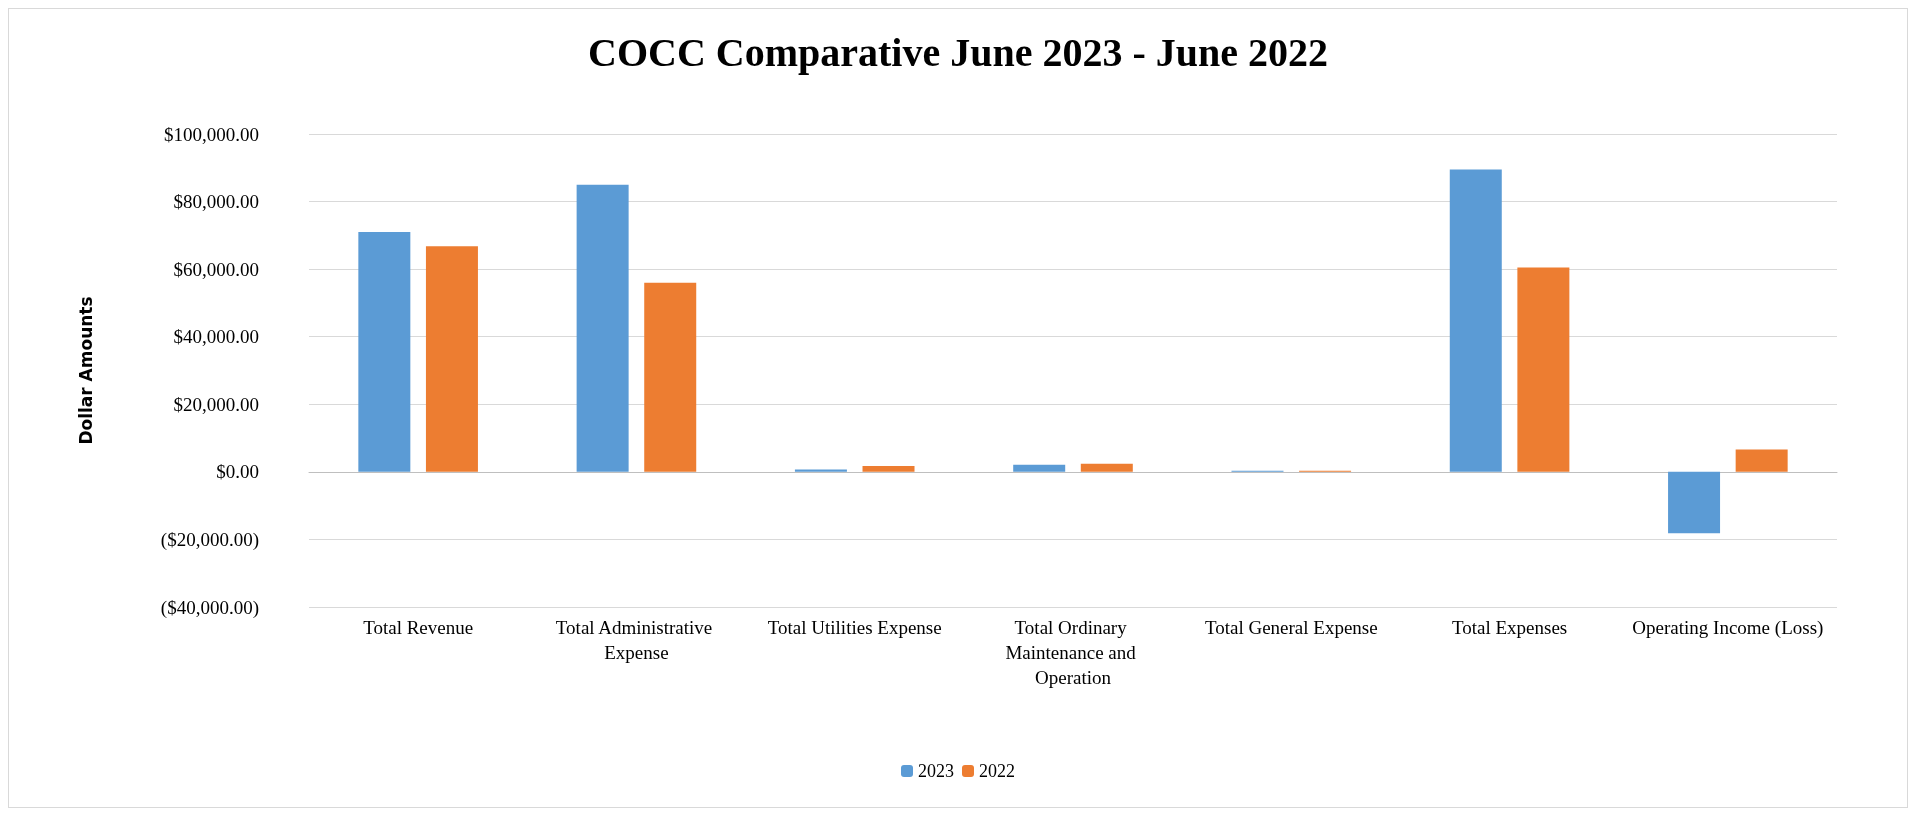  What do you see at coordinates (636, 640) in the screenshot?
I see `x-tick-label: Total Administrative Expense` at bounding box center [636, 640].